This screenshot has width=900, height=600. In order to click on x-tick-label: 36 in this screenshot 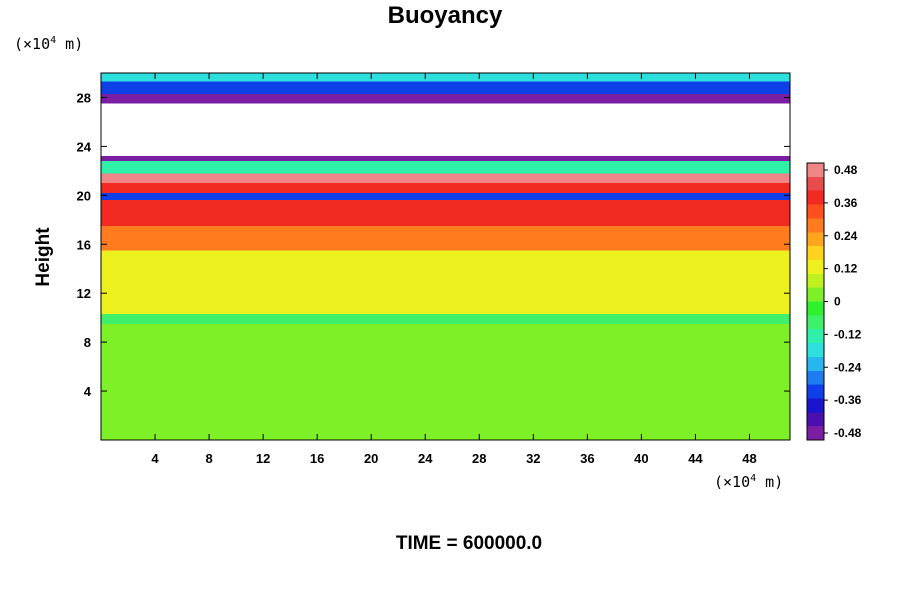, I will do `click(587, 458)`.